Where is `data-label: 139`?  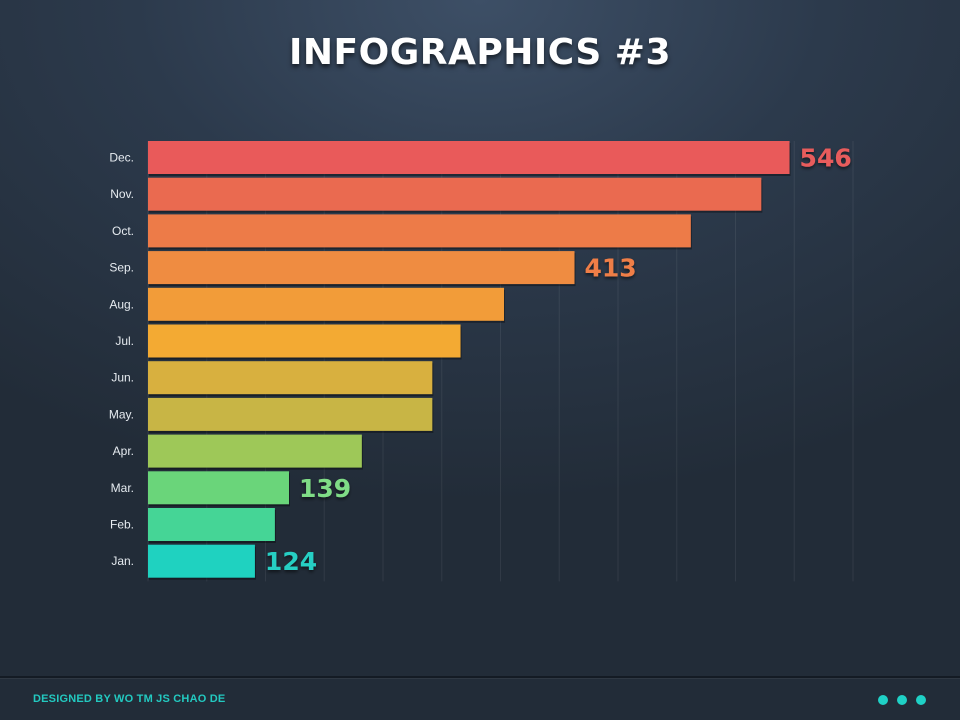
data-label: 139 is located at coordinates (325, 488).